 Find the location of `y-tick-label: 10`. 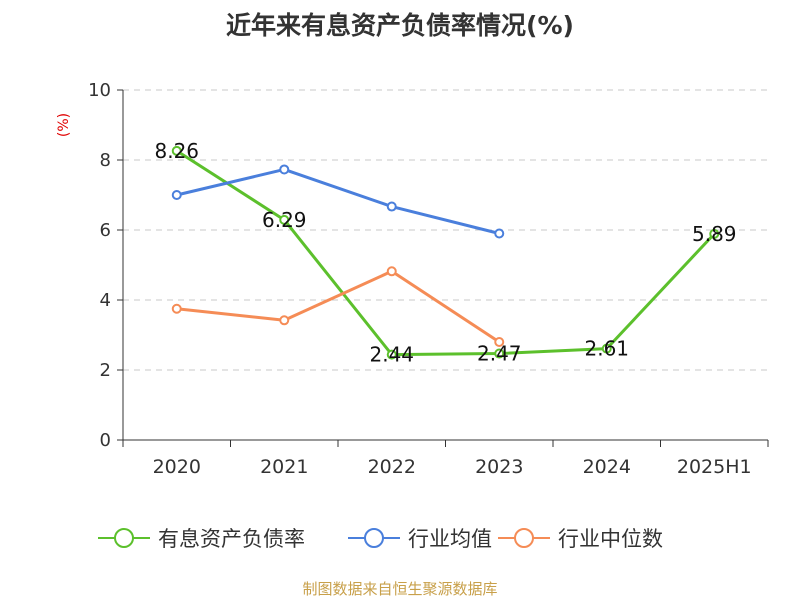

y-tick-label: 10 is located at coordinates (99, 90).